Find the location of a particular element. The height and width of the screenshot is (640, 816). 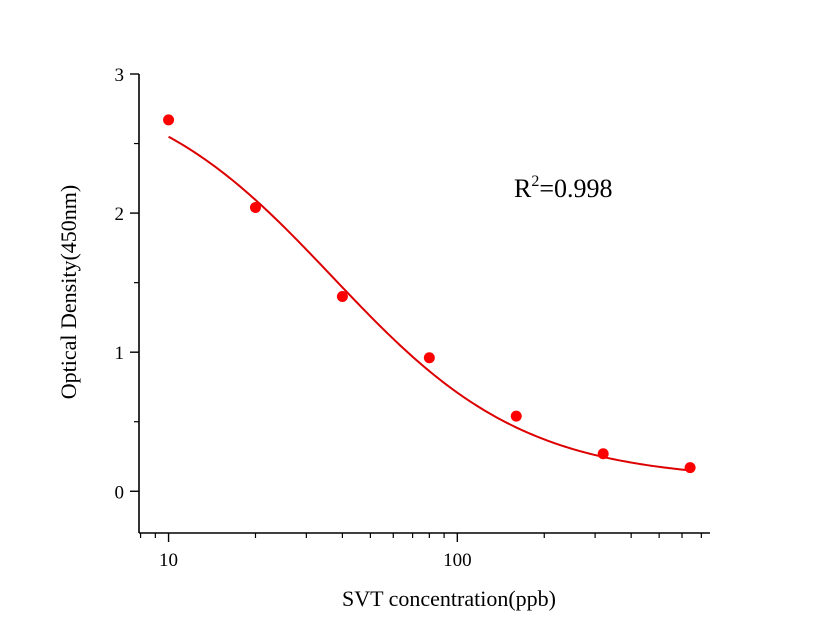

r-squared-annotation: R2=0.998 is located at coordinates (563, 188).